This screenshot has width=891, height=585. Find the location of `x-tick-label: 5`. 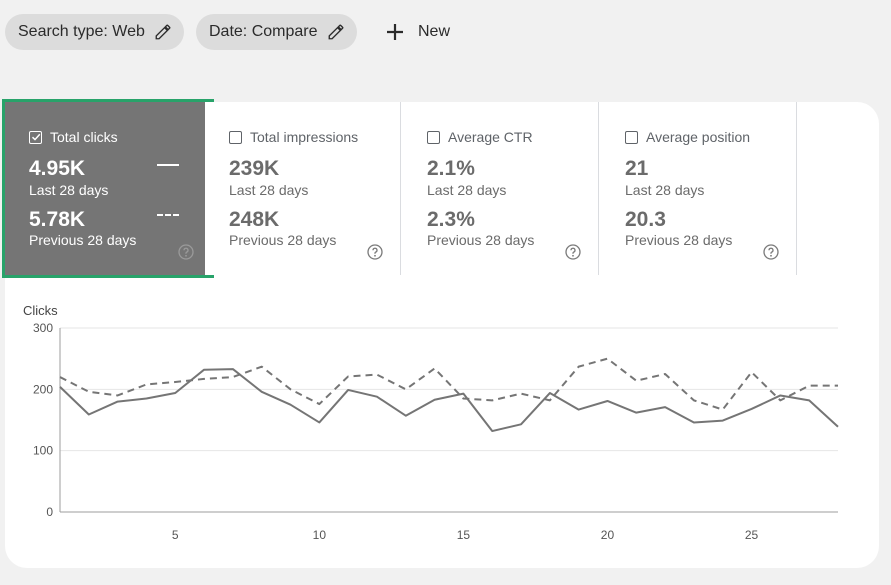

x-tick-label: 5 is located at coordinates (175, 535).